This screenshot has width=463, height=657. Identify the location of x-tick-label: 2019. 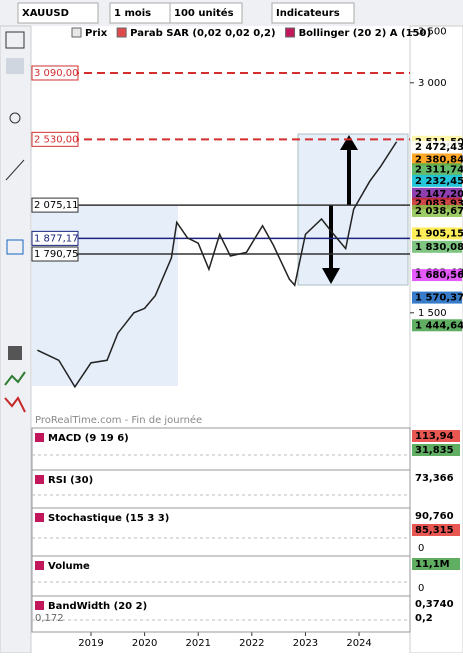
(90, 643).